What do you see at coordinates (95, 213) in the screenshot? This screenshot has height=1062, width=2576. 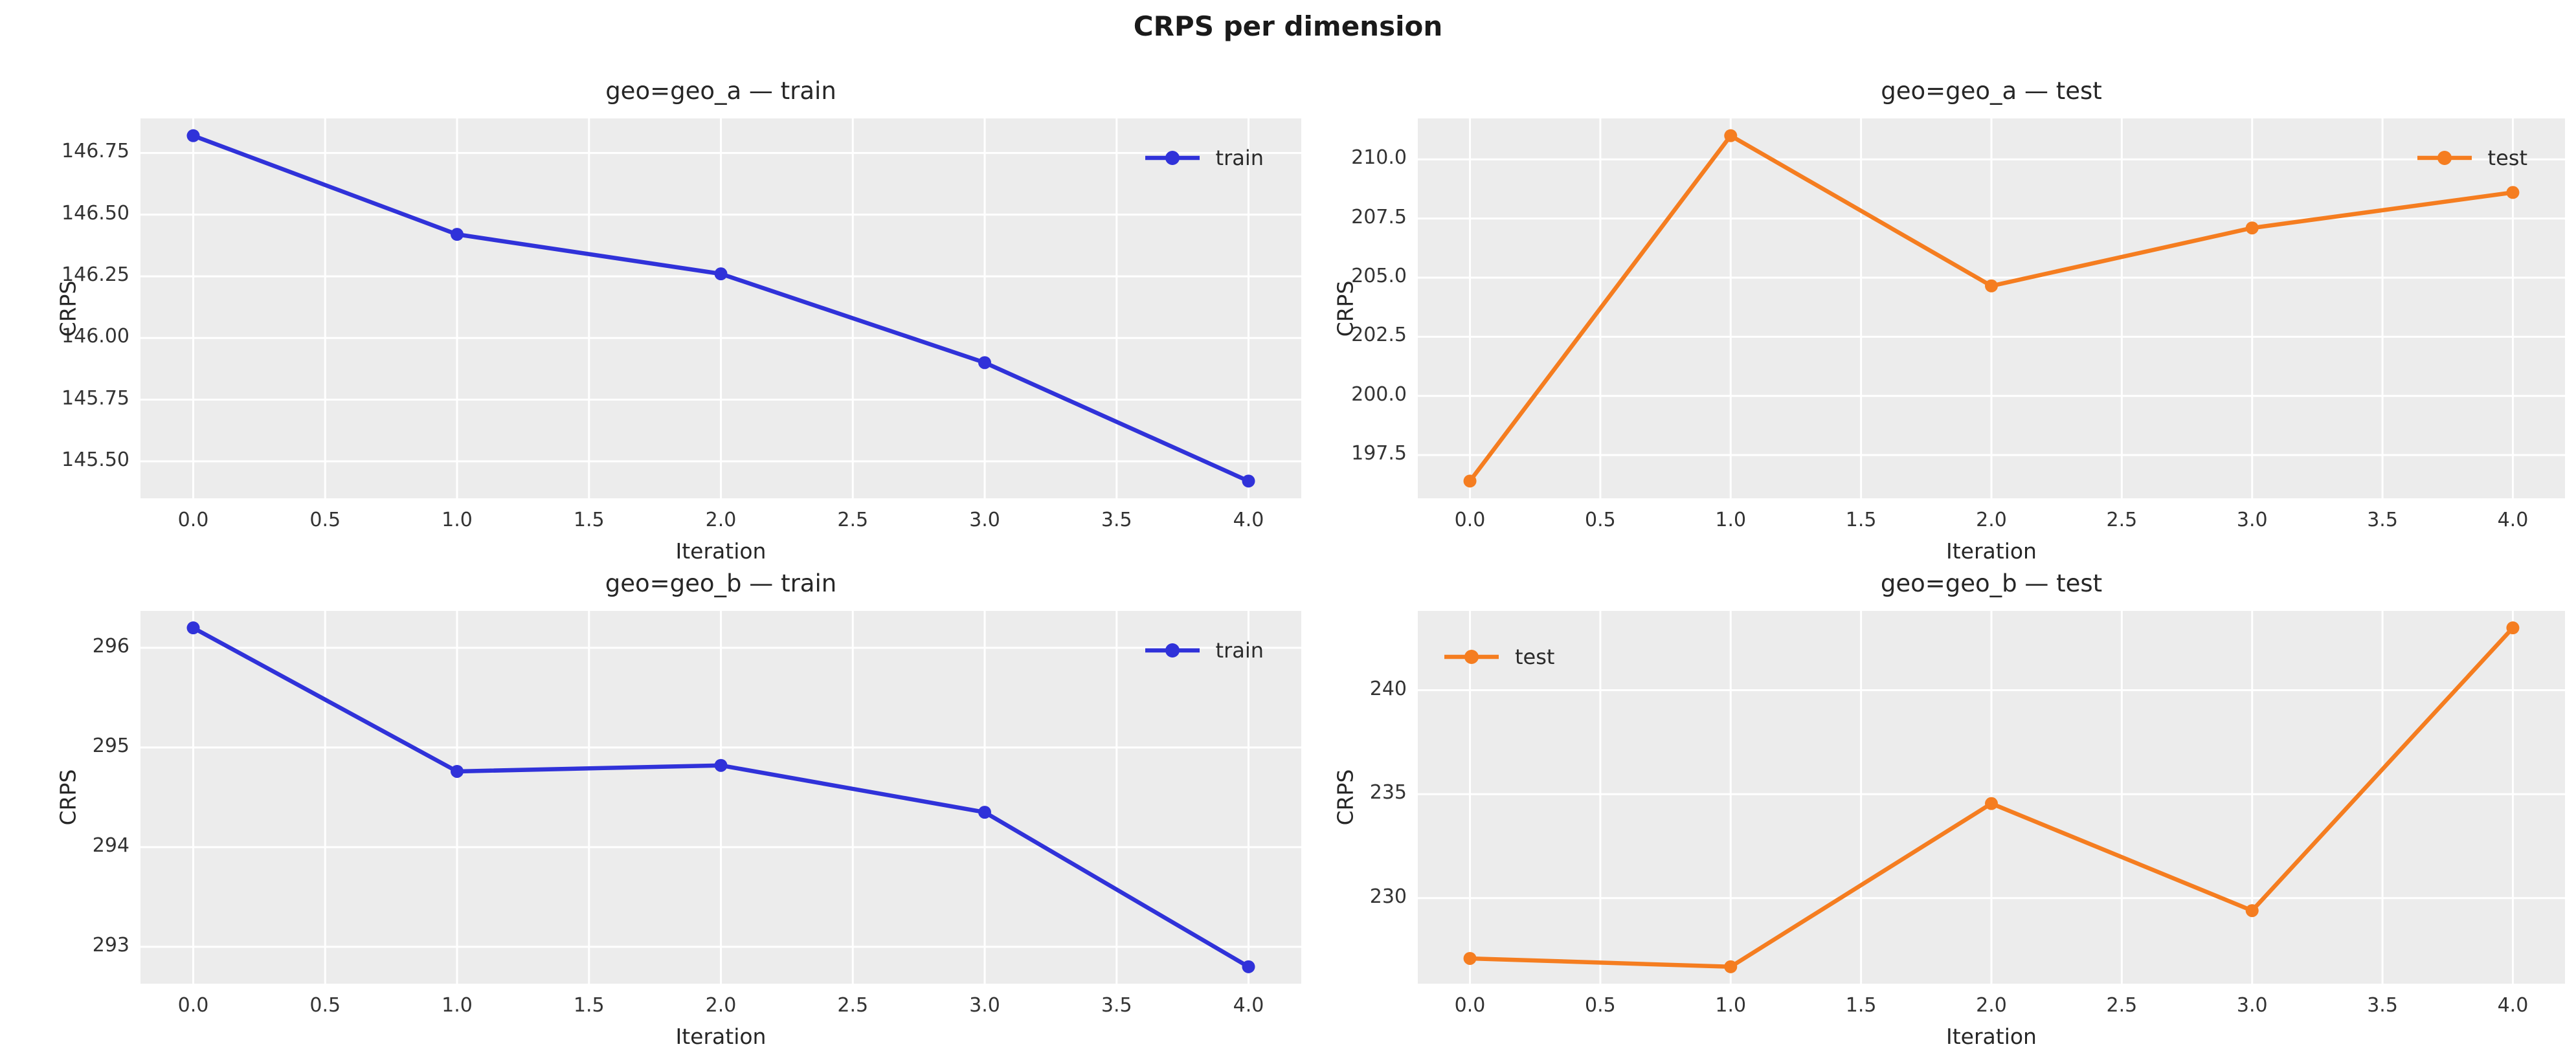 I see `y-tick-label: 146.50` at bounding box center [95, 213].